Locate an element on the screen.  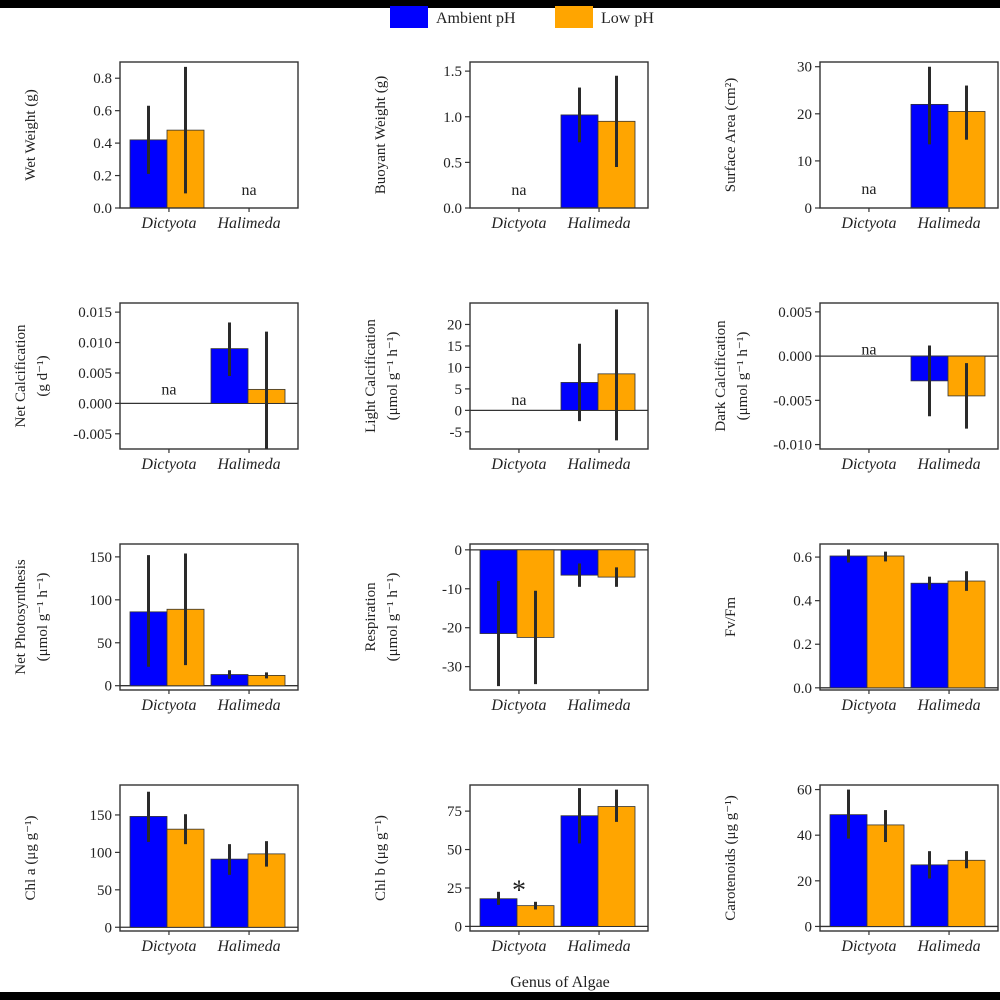
y-tick-label: 150 is located at coordinates (101, 558).